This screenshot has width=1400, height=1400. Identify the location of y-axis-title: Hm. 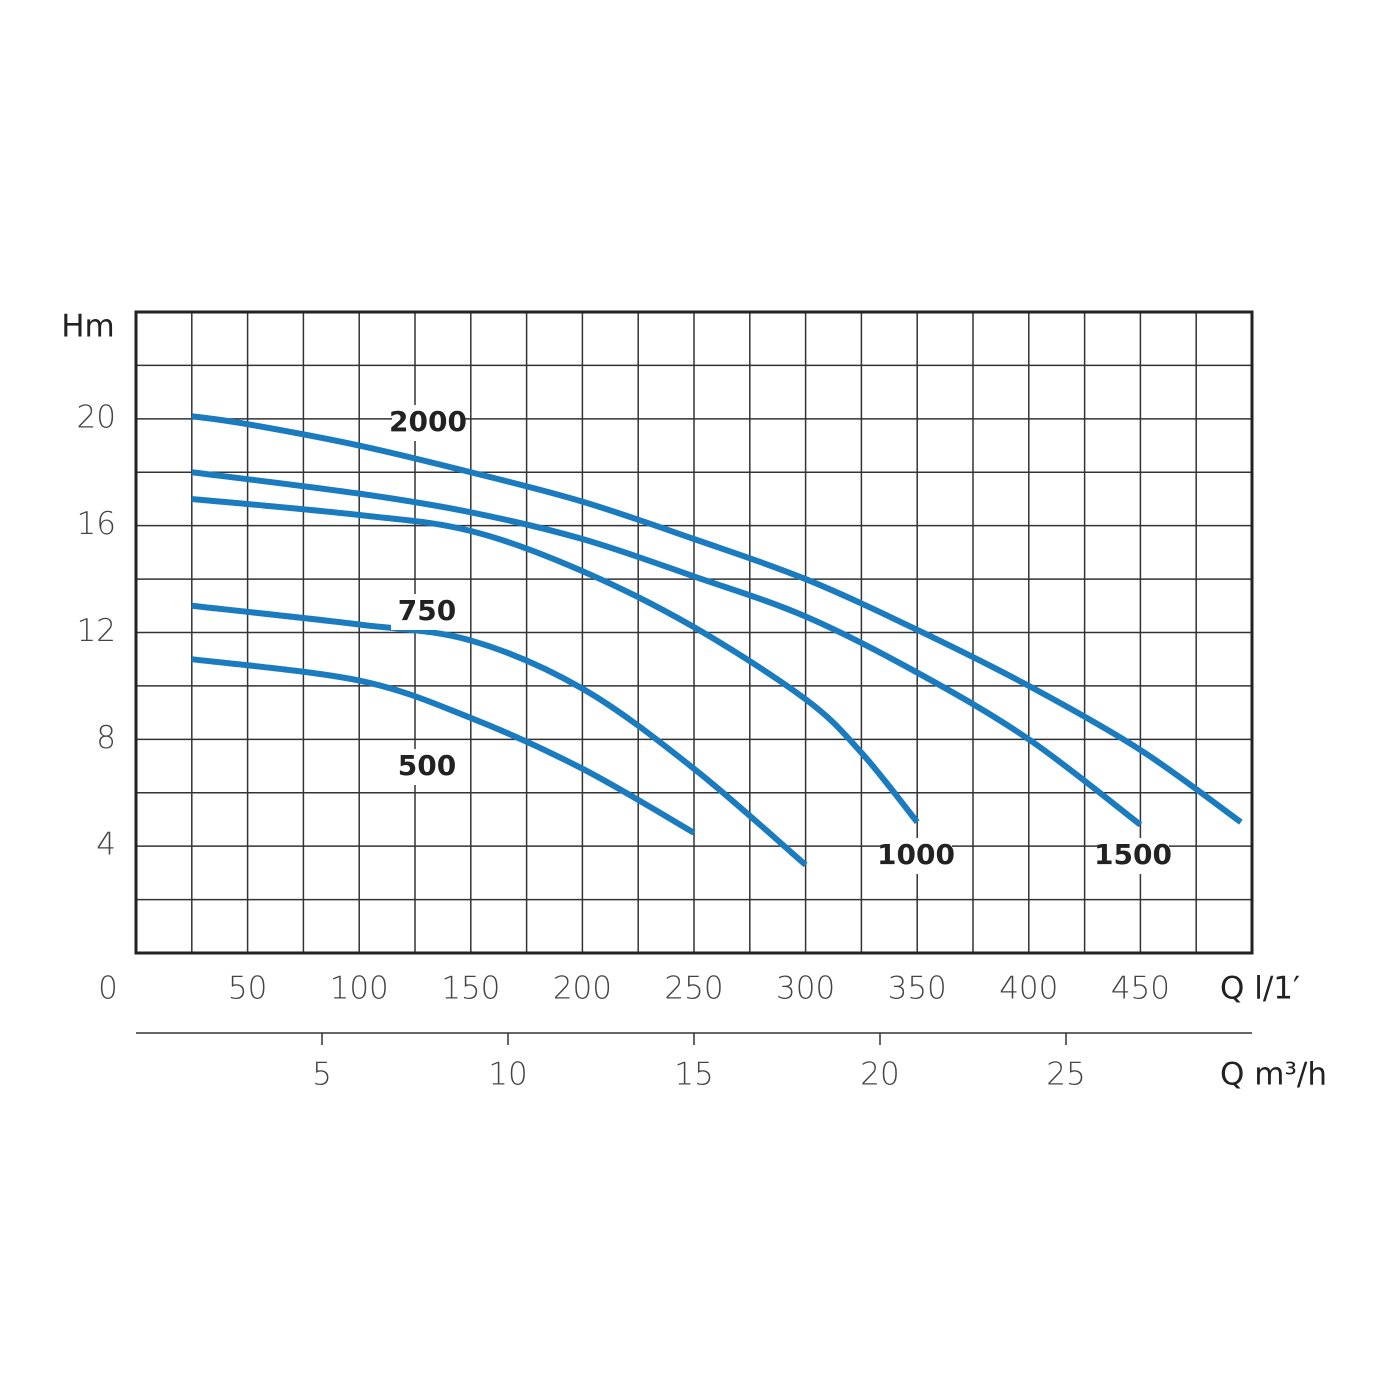
(88, 327).